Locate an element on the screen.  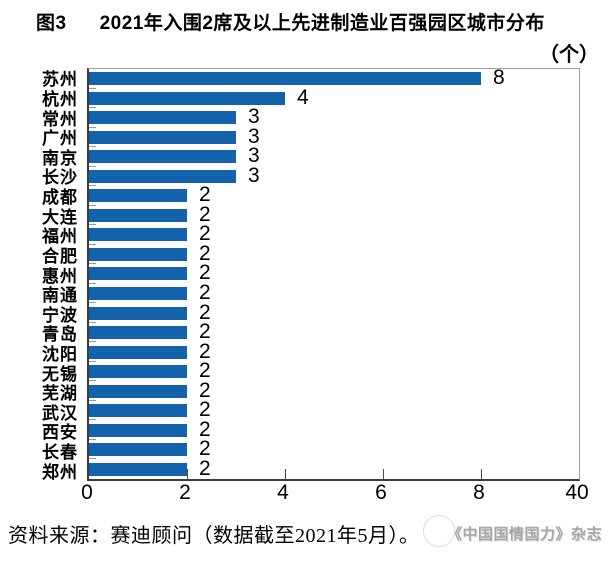
category-label: 惠州 is located at coordinates (60, 276).